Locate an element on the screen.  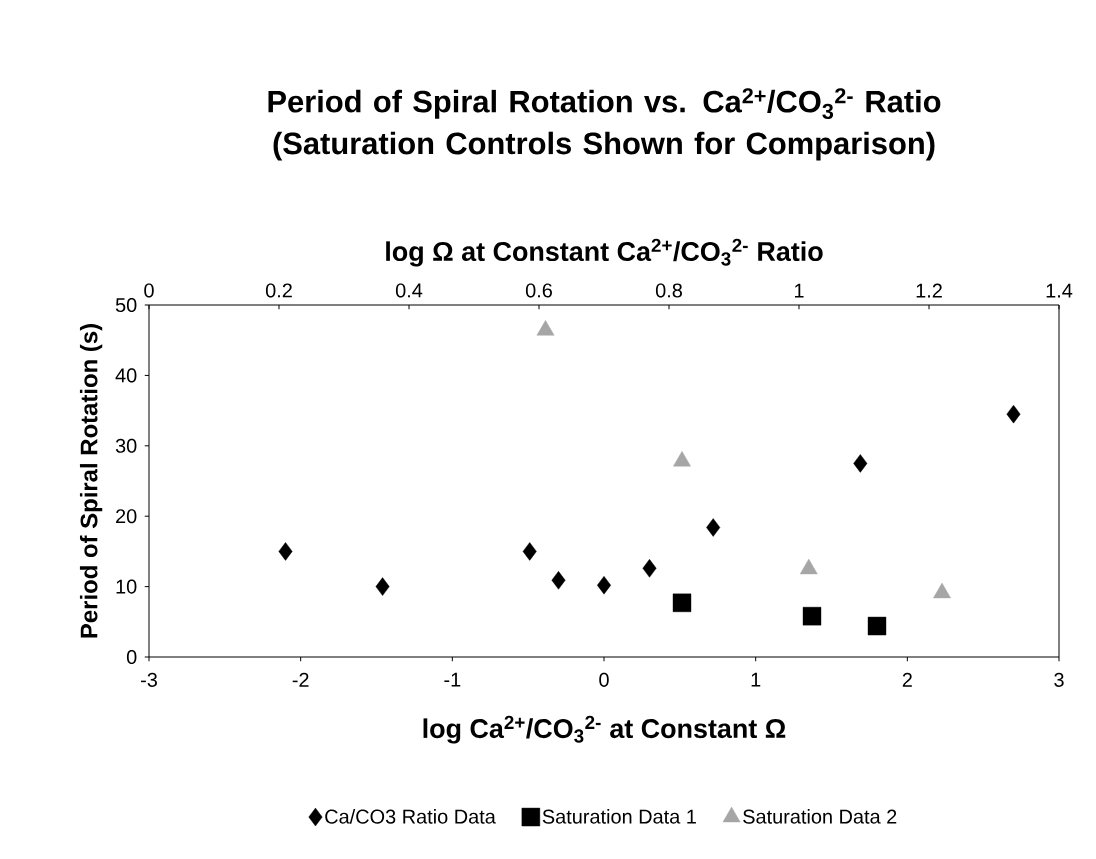
x-tick-label: -2 is located at coordinates (300, 679).